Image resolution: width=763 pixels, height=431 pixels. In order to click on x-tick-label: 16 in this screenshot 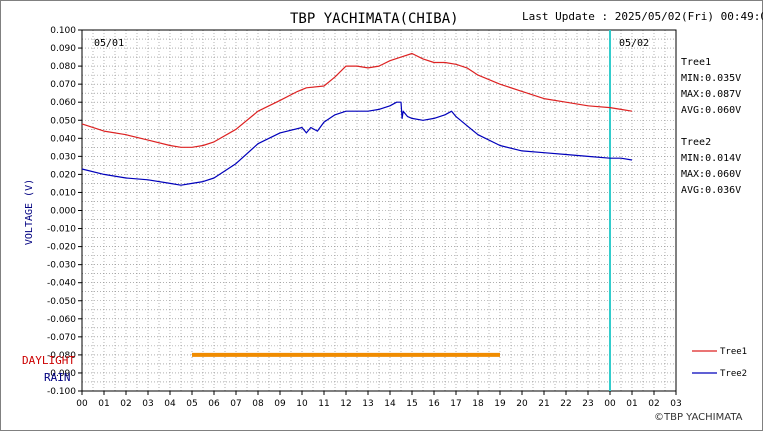, I will do `click(434, 404)`.